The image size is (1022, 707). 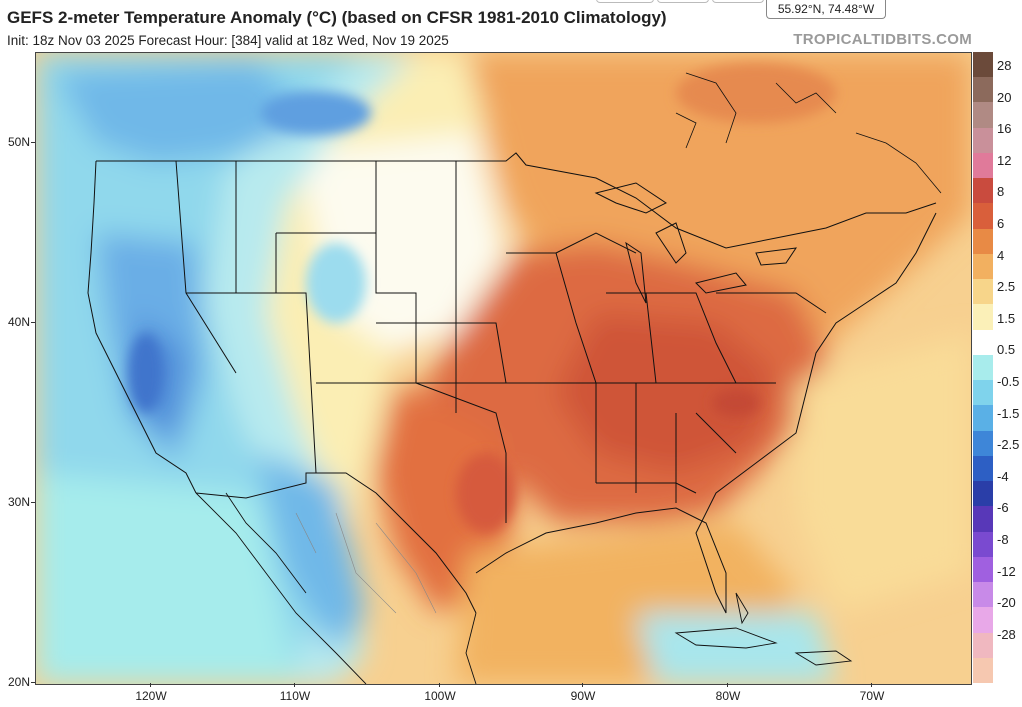 What do you see at coordinates (1004, 160) in the screenshot?
I see `color-scale-label: 12` at bounding box center [1004, 160].